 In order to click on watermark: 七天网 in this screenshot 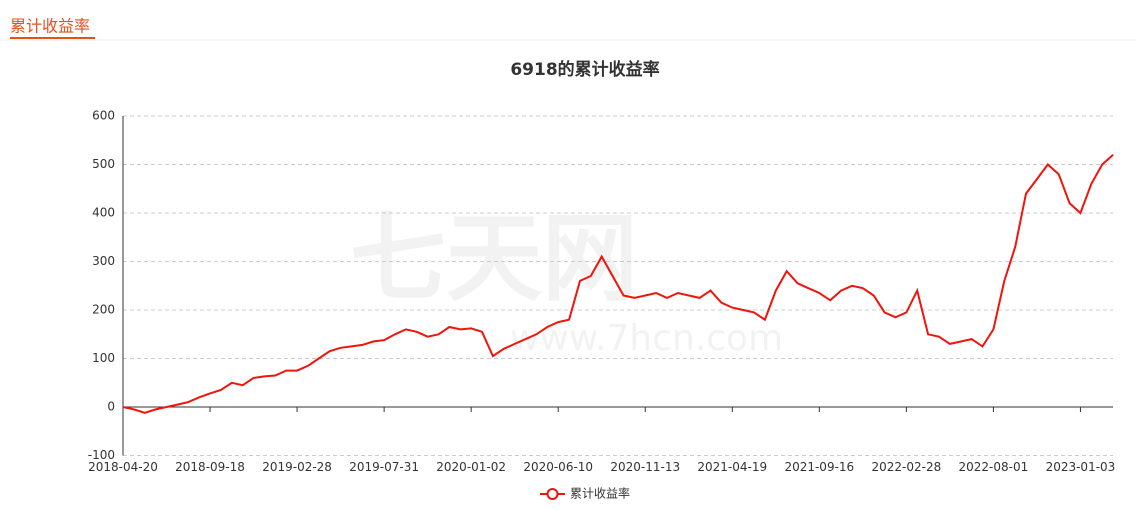, I will do `click(494, 258)`.